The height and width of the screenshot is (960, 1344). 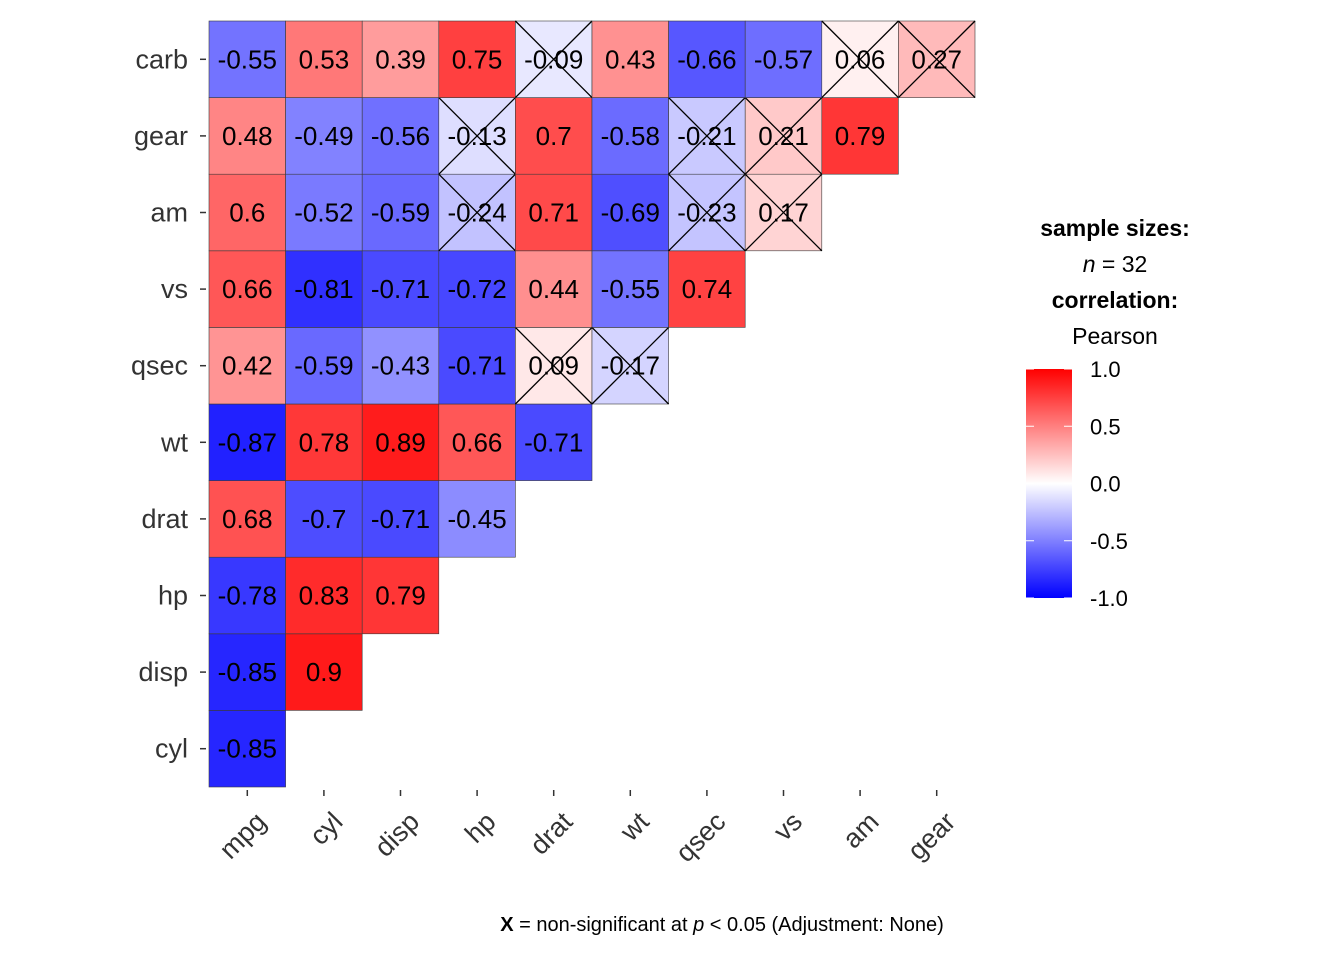 I want to click on y-tick-label-wt: wt, so click(x=174, y=442).